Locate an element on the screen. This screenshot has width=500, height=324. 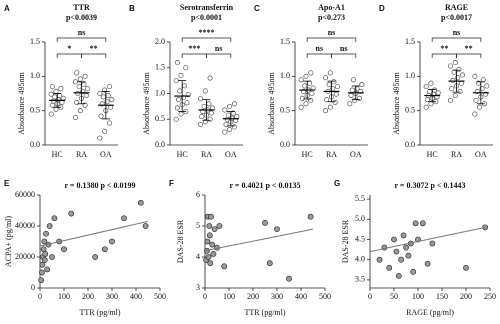
x-tick-label: 50 is located at coordinates (394, 296).